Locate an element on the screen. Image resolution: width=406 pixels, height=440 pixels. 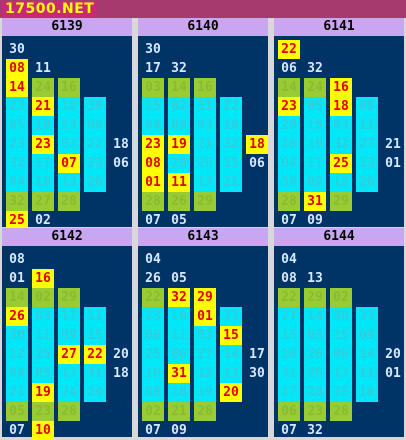
top-banner: 17500.NET is located at coordinates (203, 9).